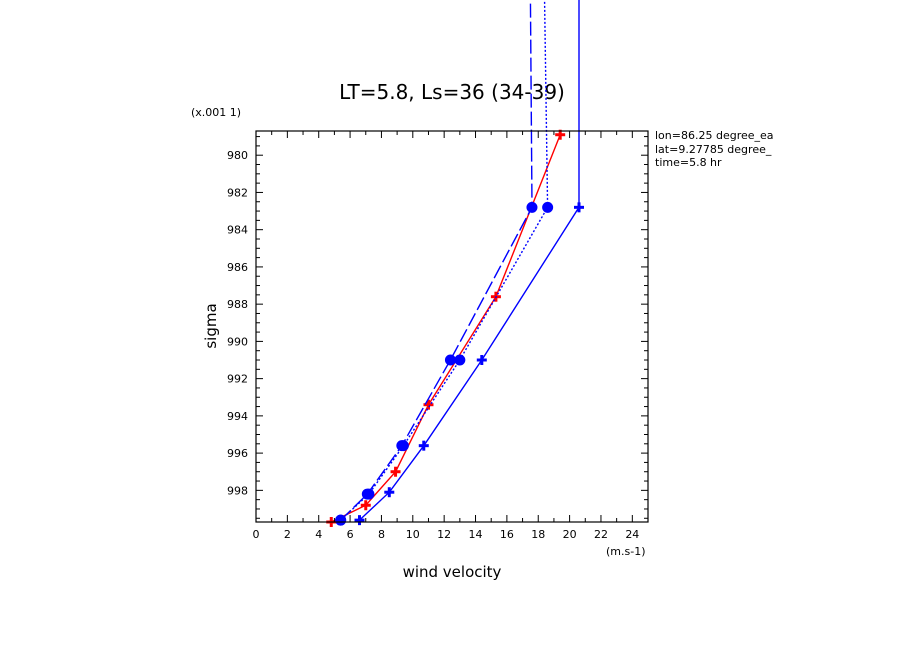  Describe the element at coordinates (452, 92) in the screenshot. I see `chart-title: LT=5.8, Ls=36 (34-39)` at that location.